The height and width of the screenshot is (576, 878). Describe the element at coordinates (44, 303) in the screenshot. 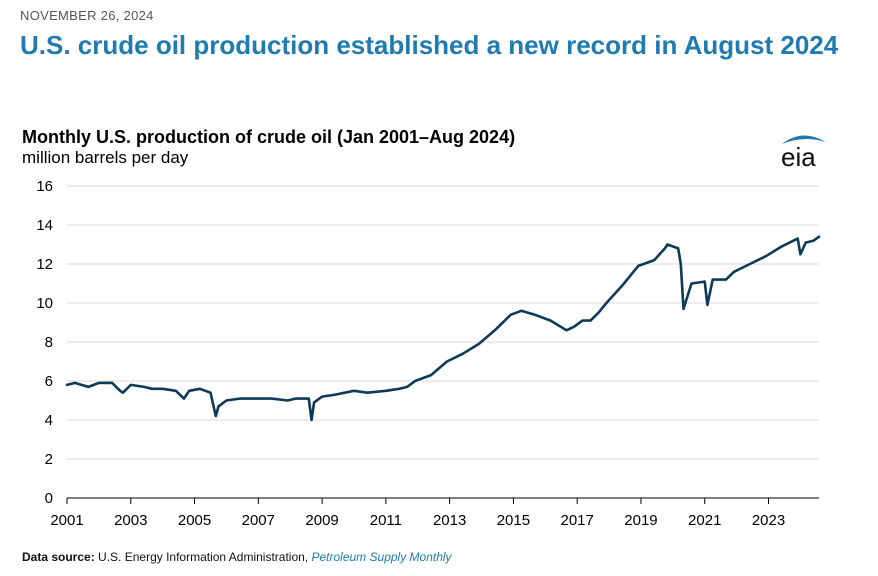

I see `y-tick-label: 10` at that location.